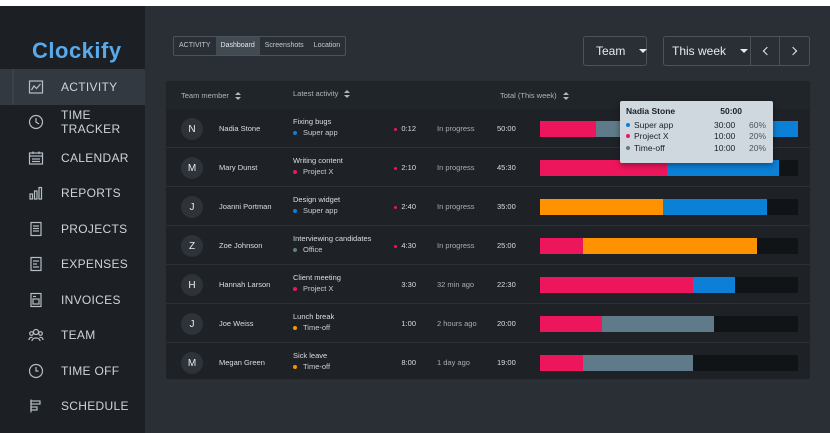  Describe the element at coordinates (327, 45) in the screenshot. I see `tab-location: Location` at that location.